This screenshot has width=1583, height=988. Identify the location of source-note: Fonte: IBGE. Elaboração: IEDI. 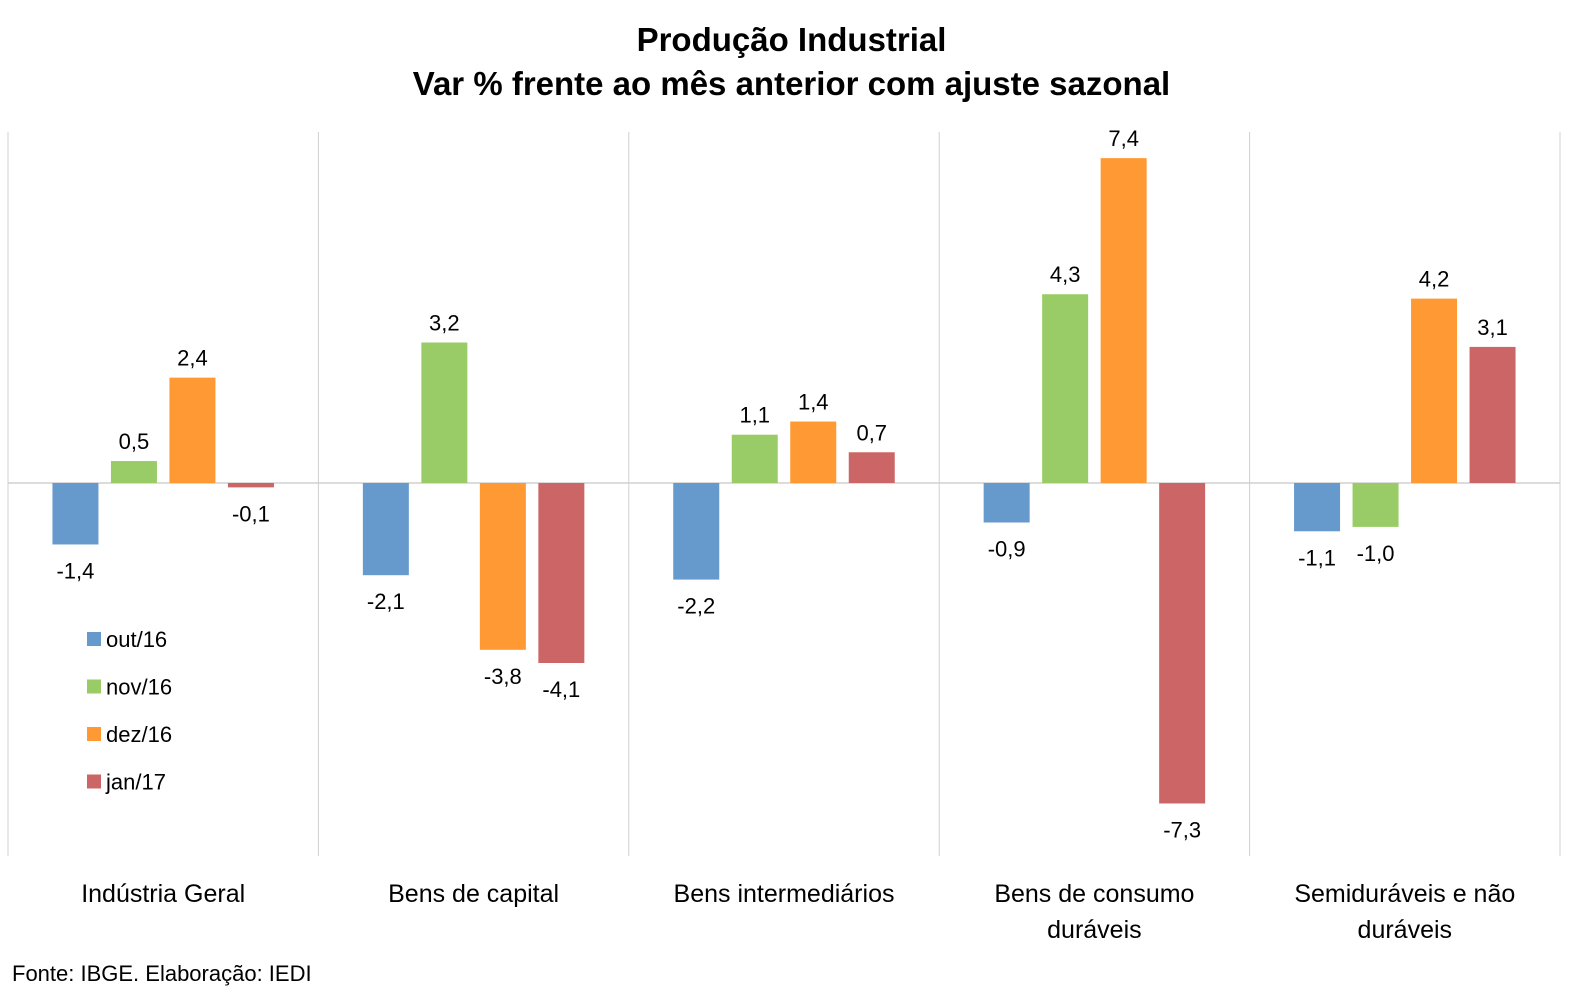
(162, 973).